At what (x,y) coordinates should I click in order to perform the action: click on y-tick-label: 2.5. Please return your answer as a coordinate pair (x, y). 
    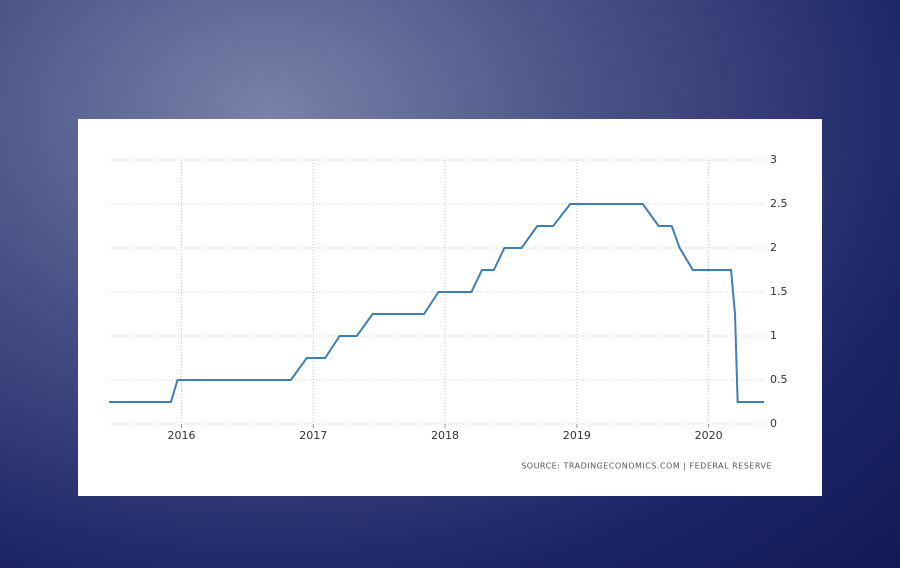
    Looking at the image, I should click on (779, 203).